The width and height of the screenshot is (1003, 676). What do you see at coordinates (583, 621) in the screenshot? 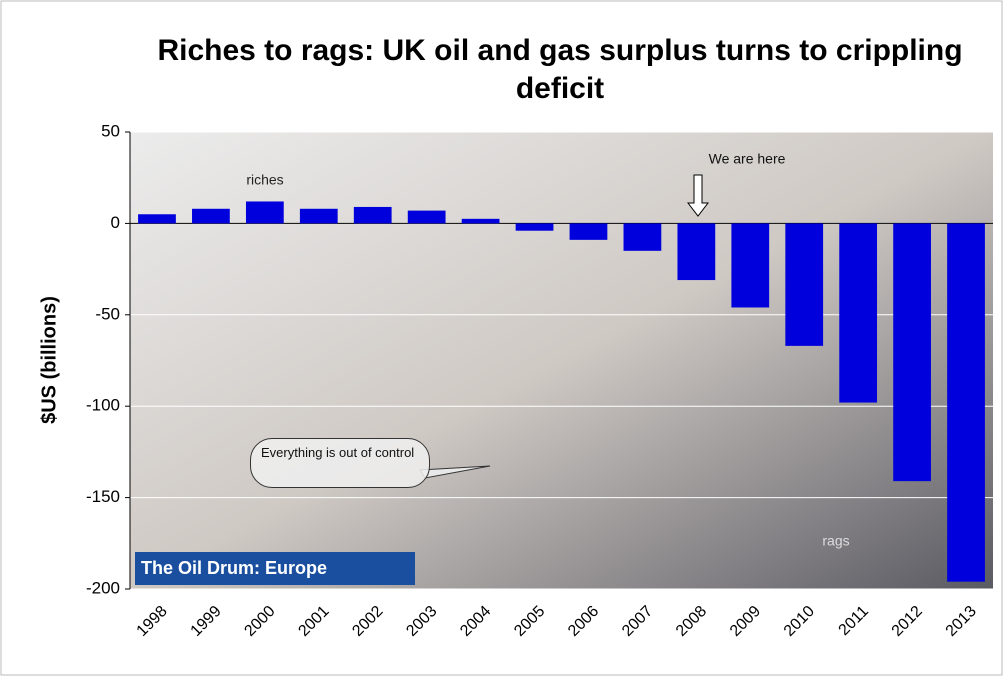
I see `x-tick-label: 2006` at bounding box center [583, 621].